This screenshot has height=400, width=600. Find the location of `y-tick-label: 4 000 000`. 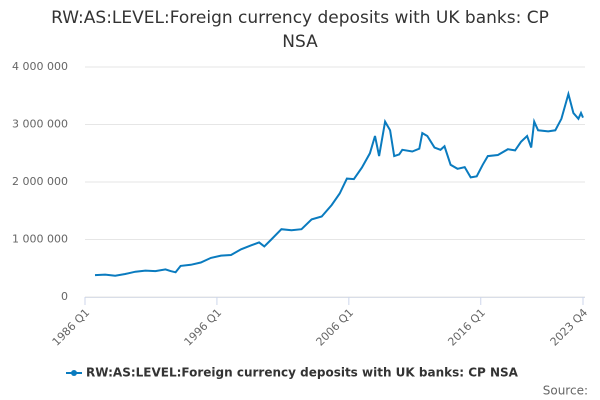

y-tick-label: 4 000 000 is located at coordinates (40, 66).